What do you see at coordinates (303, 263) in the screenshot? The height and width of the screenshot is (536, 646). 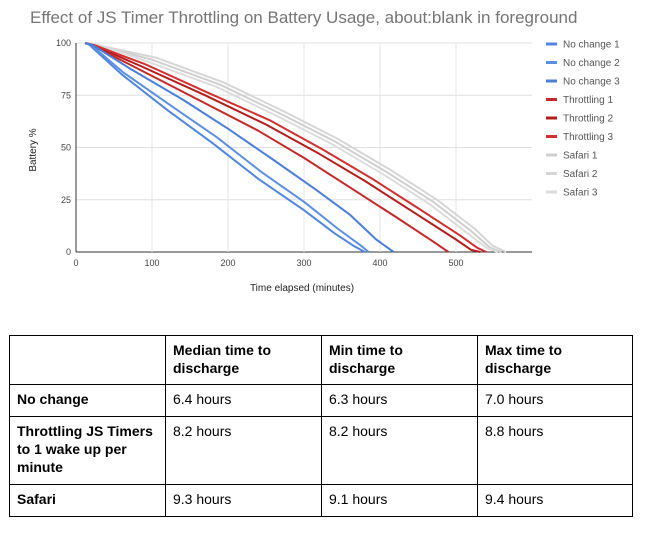 I see `x-tick-label: 300` at bounding box center [303, 263].